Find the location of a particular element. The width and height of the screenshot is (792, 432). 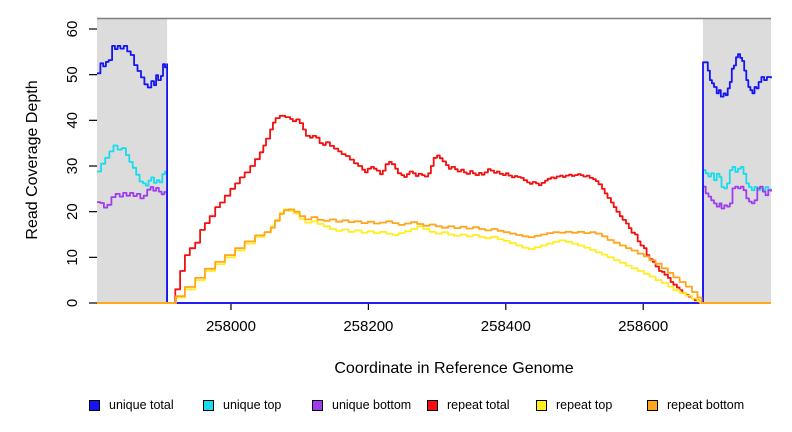

y-axis-label: Read Coverage Depth is located at coordinates (32, 160).